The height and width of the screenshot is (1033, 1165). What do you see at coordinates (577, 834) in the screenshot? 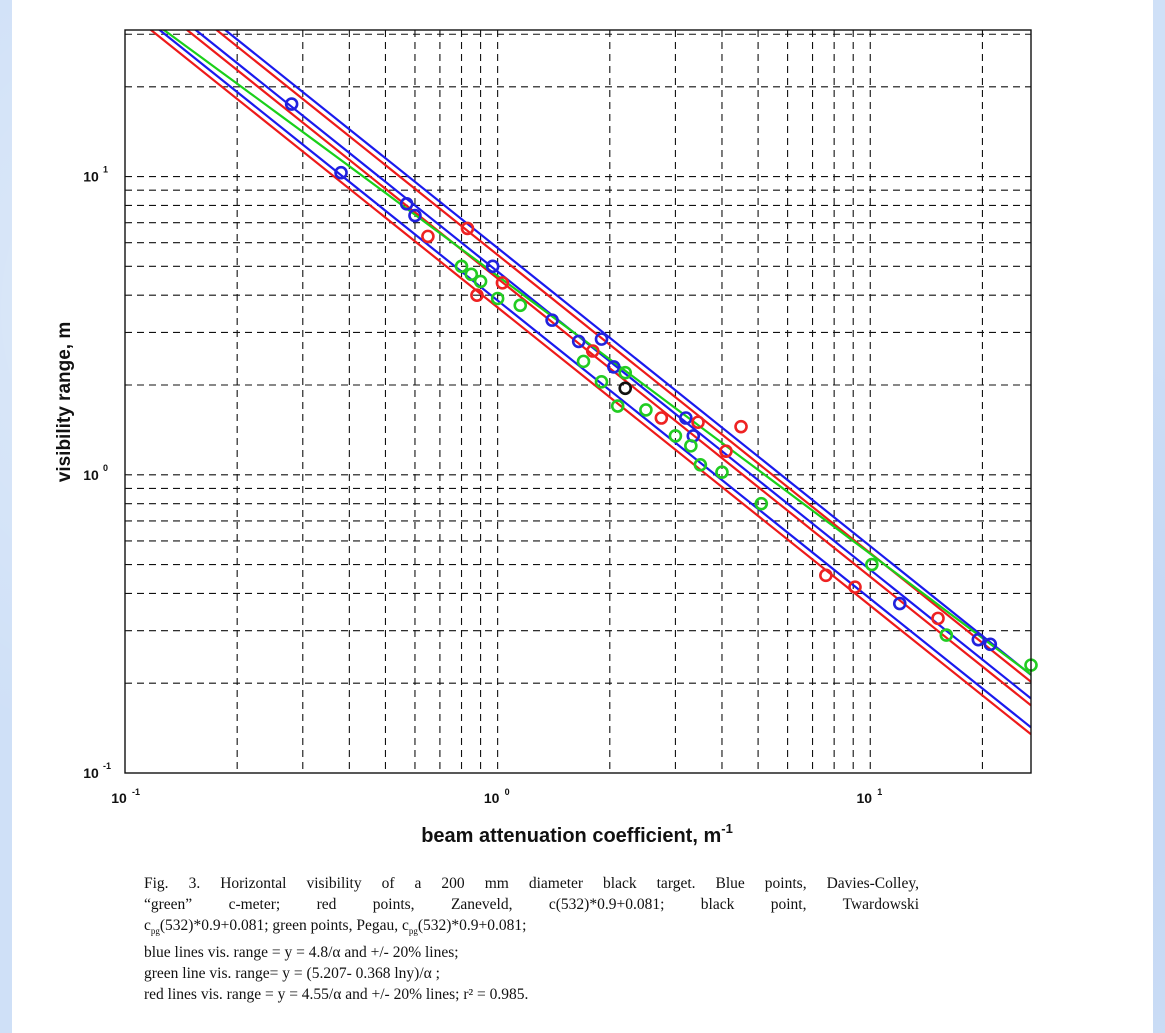
I see `x-axis-label: beam attenuation coefficient, m-1` at bounding box center [577, 834].